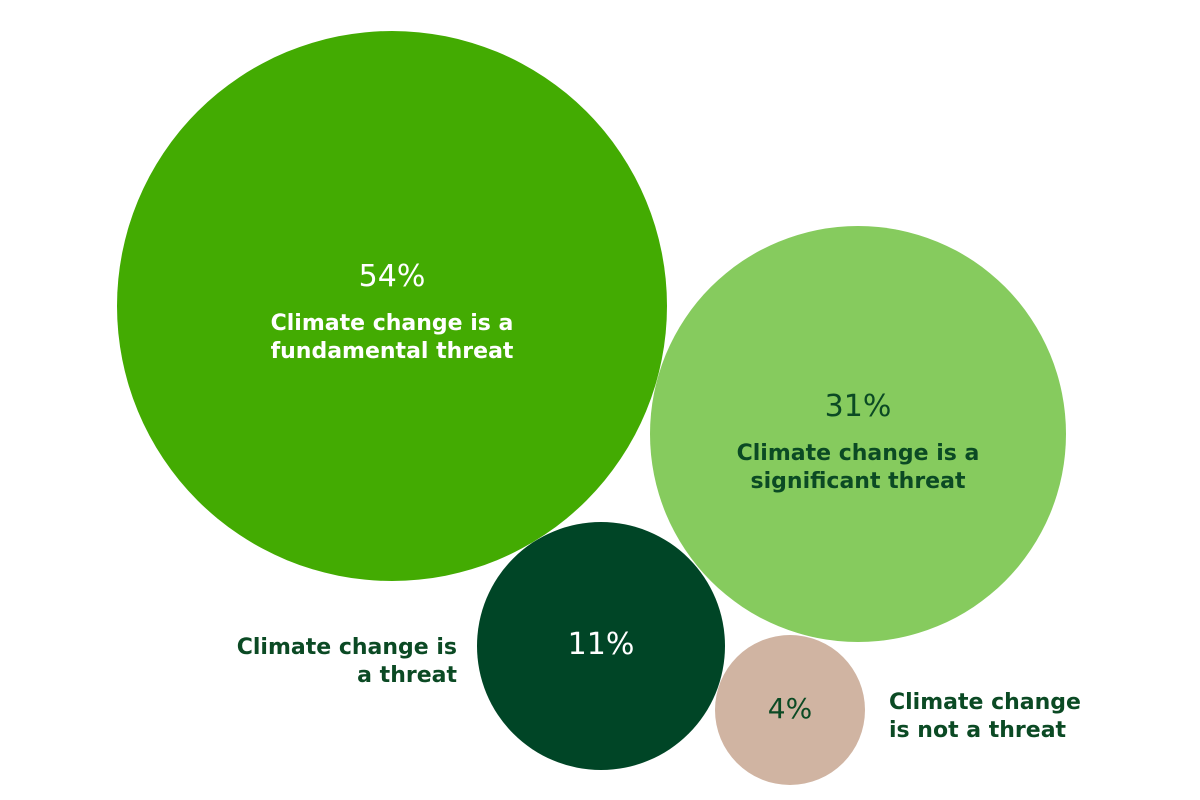 The height and width of the screenshot is (800, 1200). Describe the element at coordinates (858, 481) in the screenshot. I see `bubble-label-line: significant threat` at that location.